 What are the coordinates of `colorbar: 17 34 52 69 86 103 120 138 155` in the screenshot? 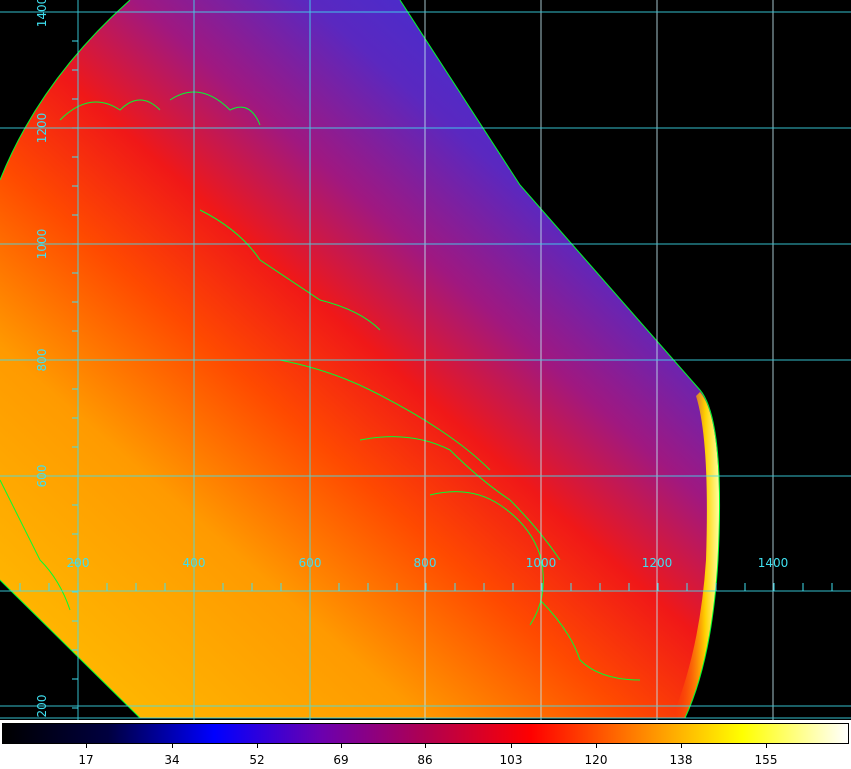 It's located at (425, 744).